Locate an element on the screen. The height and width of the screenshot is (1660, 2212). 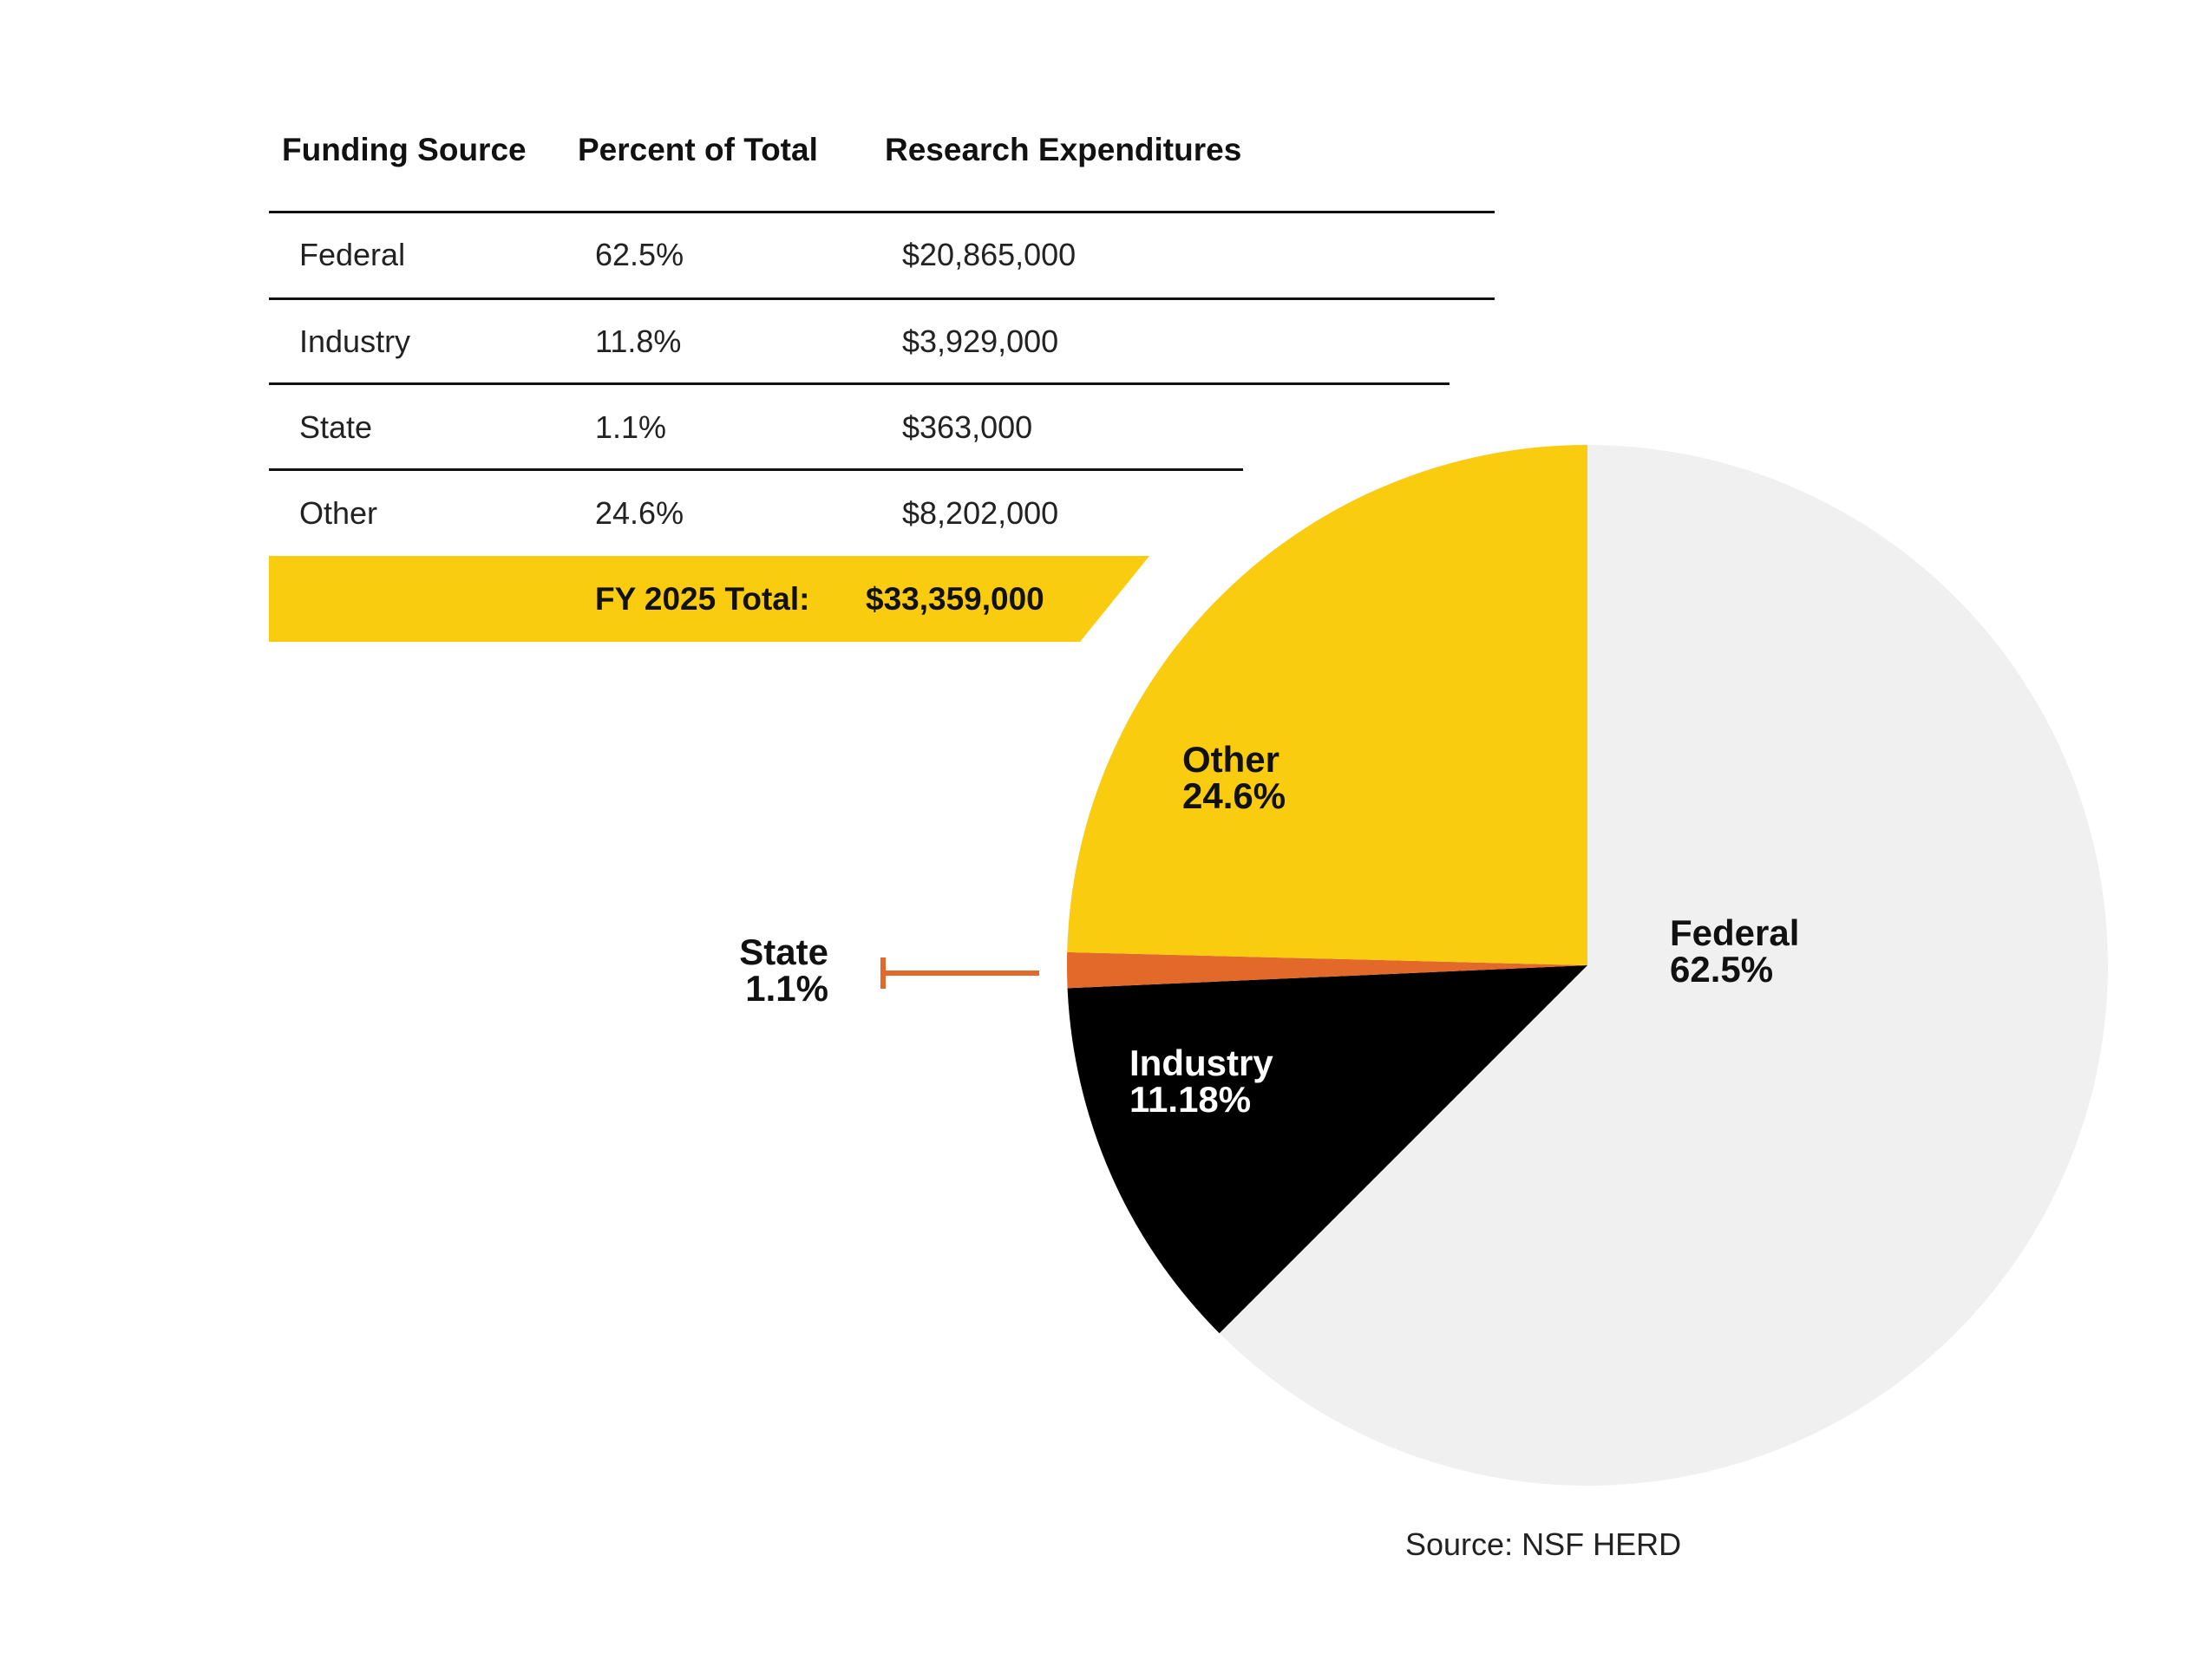
cell-expenditures: $8,202,000 is located at coordinates (981, 513).